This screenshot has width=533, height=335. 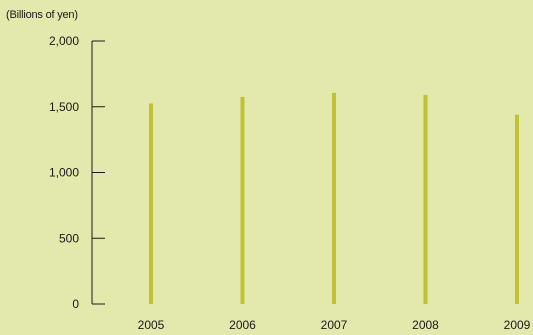 I want to click on bar-2009, so click(x=517, y=209).